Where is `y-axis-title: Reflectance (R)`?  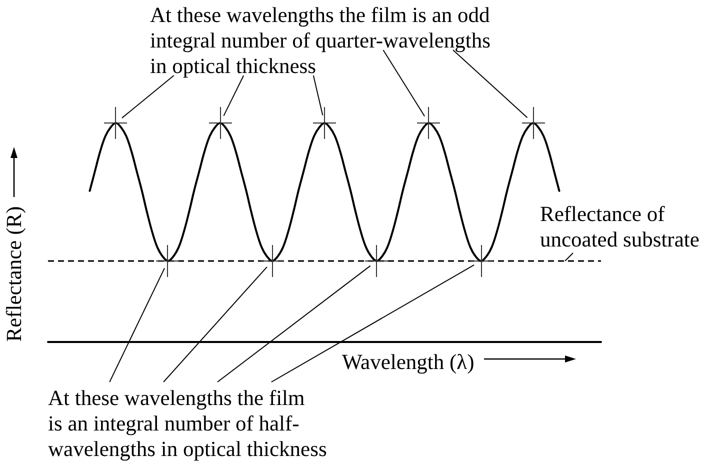
y-axis-title: Reflectance (R) is located at coordinates (14, 274).